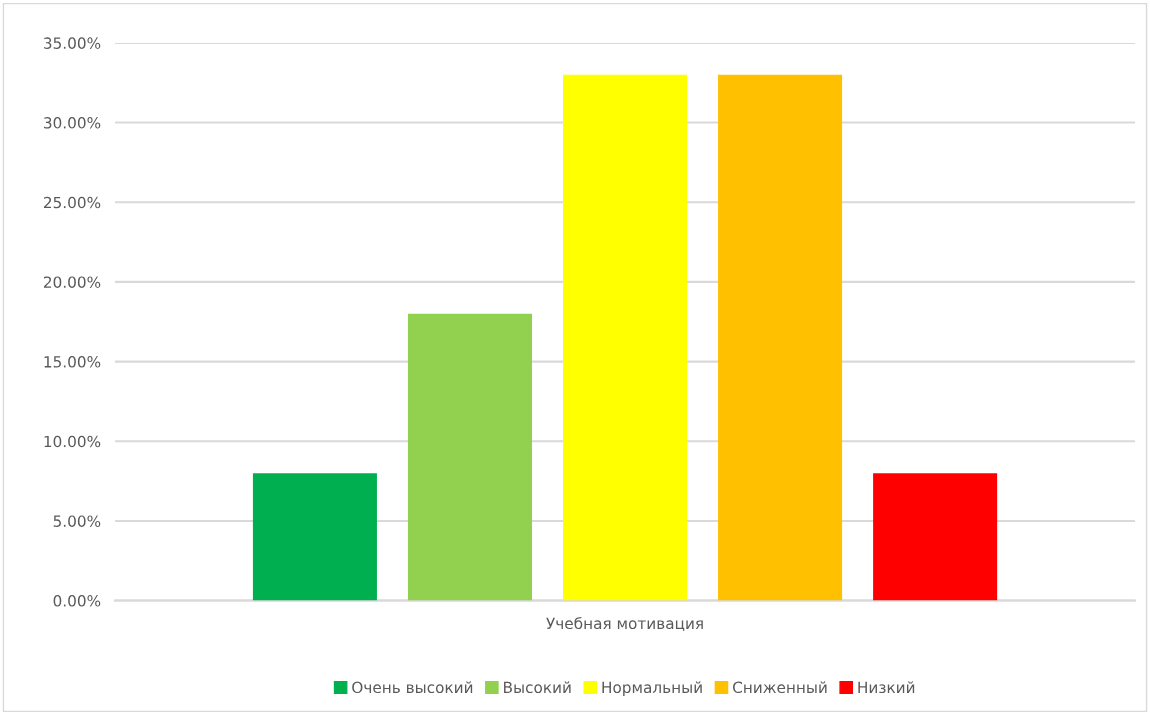 The height and width of the screenshot is (715, 1150). Describe the element at coordinates (72, 43) in the screenshot. I see `y-tick-label: 35.00%` at that location.